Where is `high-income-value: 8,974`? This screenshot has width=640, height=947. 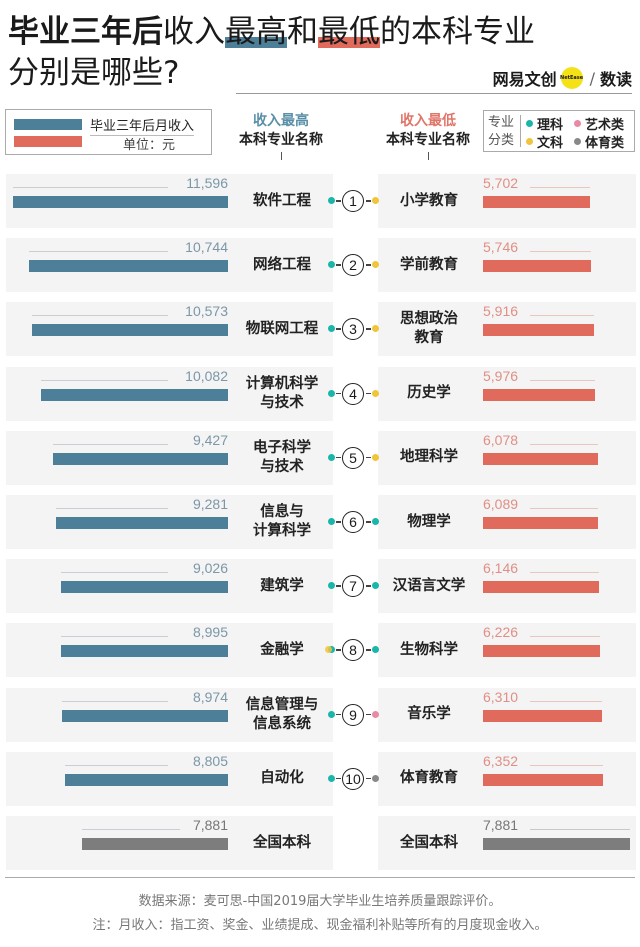 high-income-value: 8,974 is located at coordinates (210, 696).